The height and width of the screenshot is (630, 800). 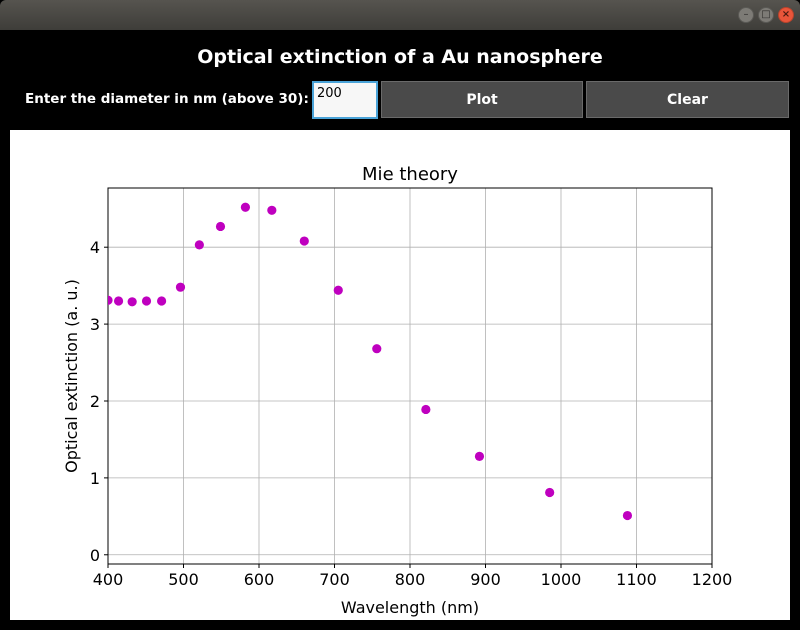 What do you see at coordinates (95, 401) in the screenshot?
I see `y-tick-label: 2` at bounding box center [95, 401].